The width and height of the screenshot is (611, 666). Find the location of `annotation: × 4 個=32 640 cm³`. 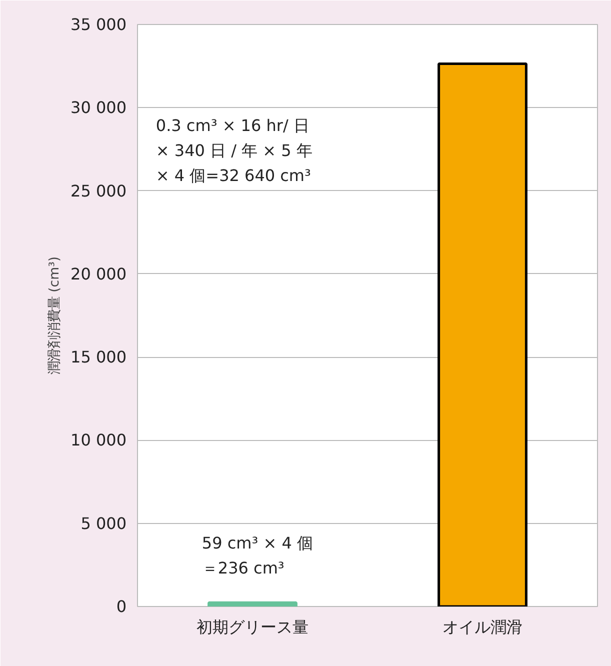

annotation: × 4 個=32 640 cm³ is located at coordinates (233, 175).